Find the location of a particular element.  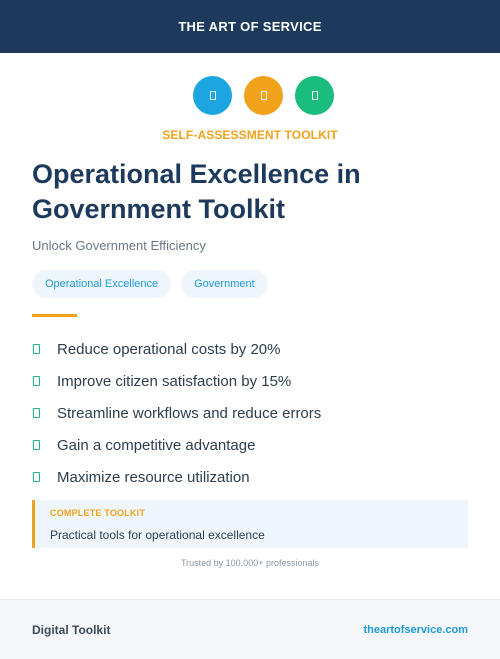

footer-label: Digital Toolkit is located at coordinates (71, 629).